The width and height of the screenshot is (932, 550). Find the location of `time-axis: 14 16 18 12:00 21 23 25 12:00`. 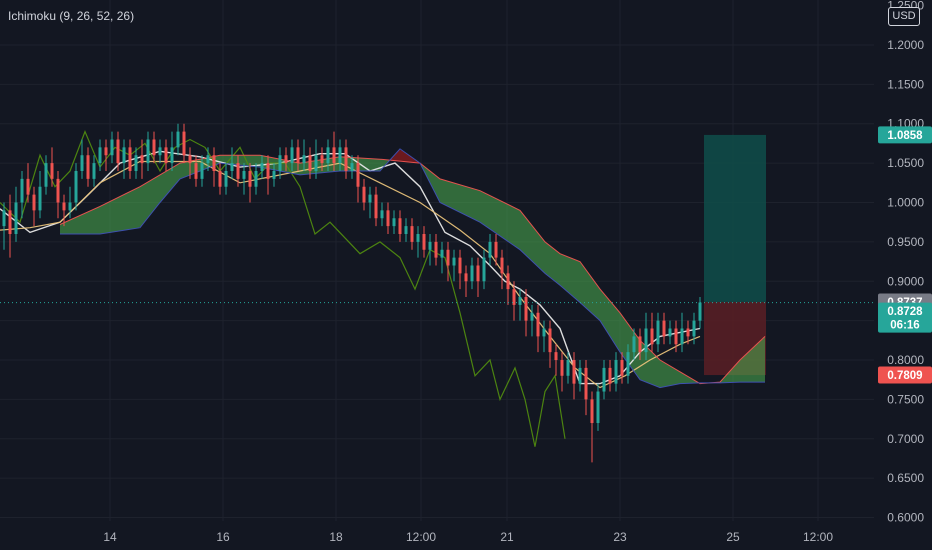

time-axis: 14 16 18 12:00 21 23 25 12:00 is located at coordinates (468, 537).